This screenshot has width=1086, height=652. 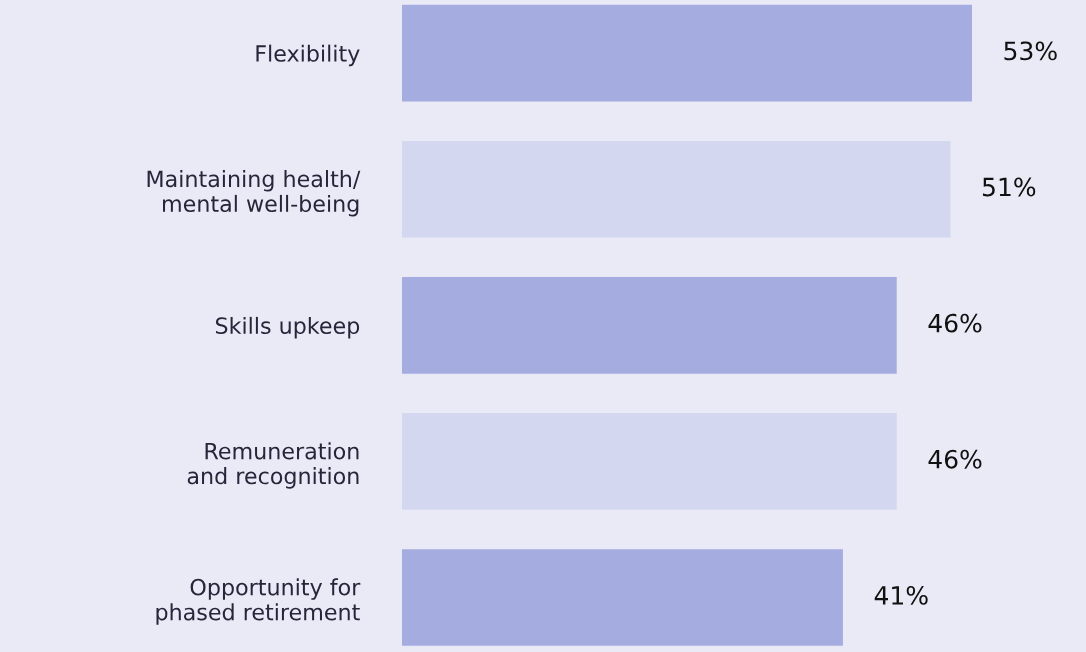 I want to click on y-tick-label: Maintaining health/ mental well-being, so click(x=254, y=193).